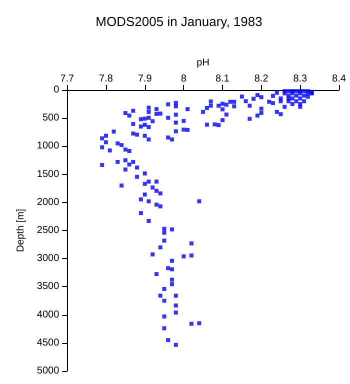 Image resolution: width=350 pixels, height=384 pixels. What do you see at coordinates (48, 146) in the screenshot?
I see `y-tick-label: 1000` at bounding box center [48, 146].